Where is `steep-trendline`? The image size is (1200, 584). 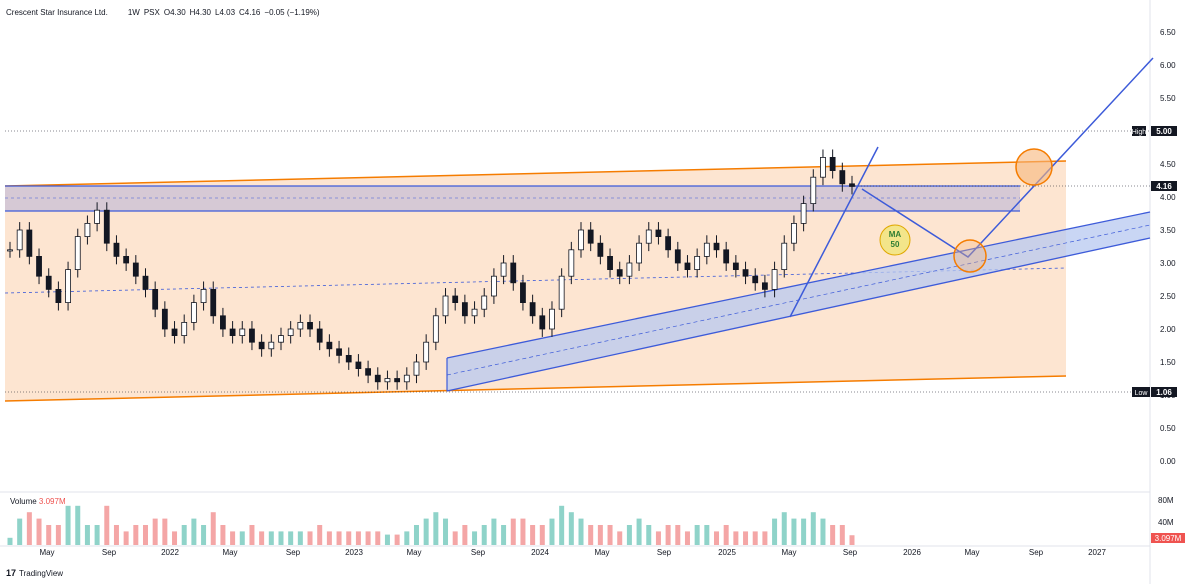 steep-trendline is located at coordinates (834, 232).